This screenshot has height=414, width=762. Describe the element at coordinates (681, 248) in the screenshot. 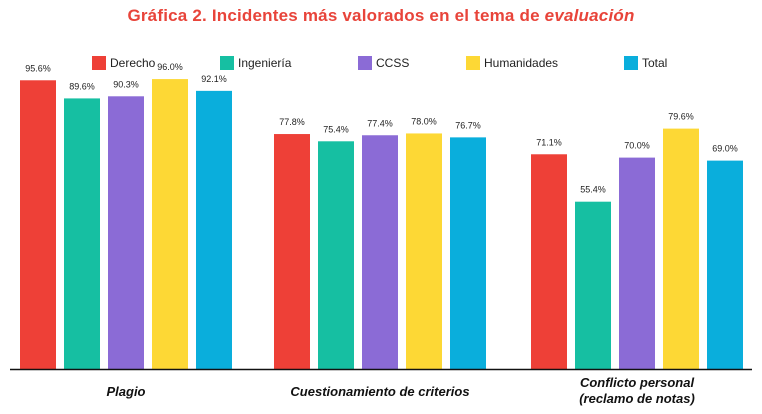

I see `bar-conflicto-humanidades` at that location.